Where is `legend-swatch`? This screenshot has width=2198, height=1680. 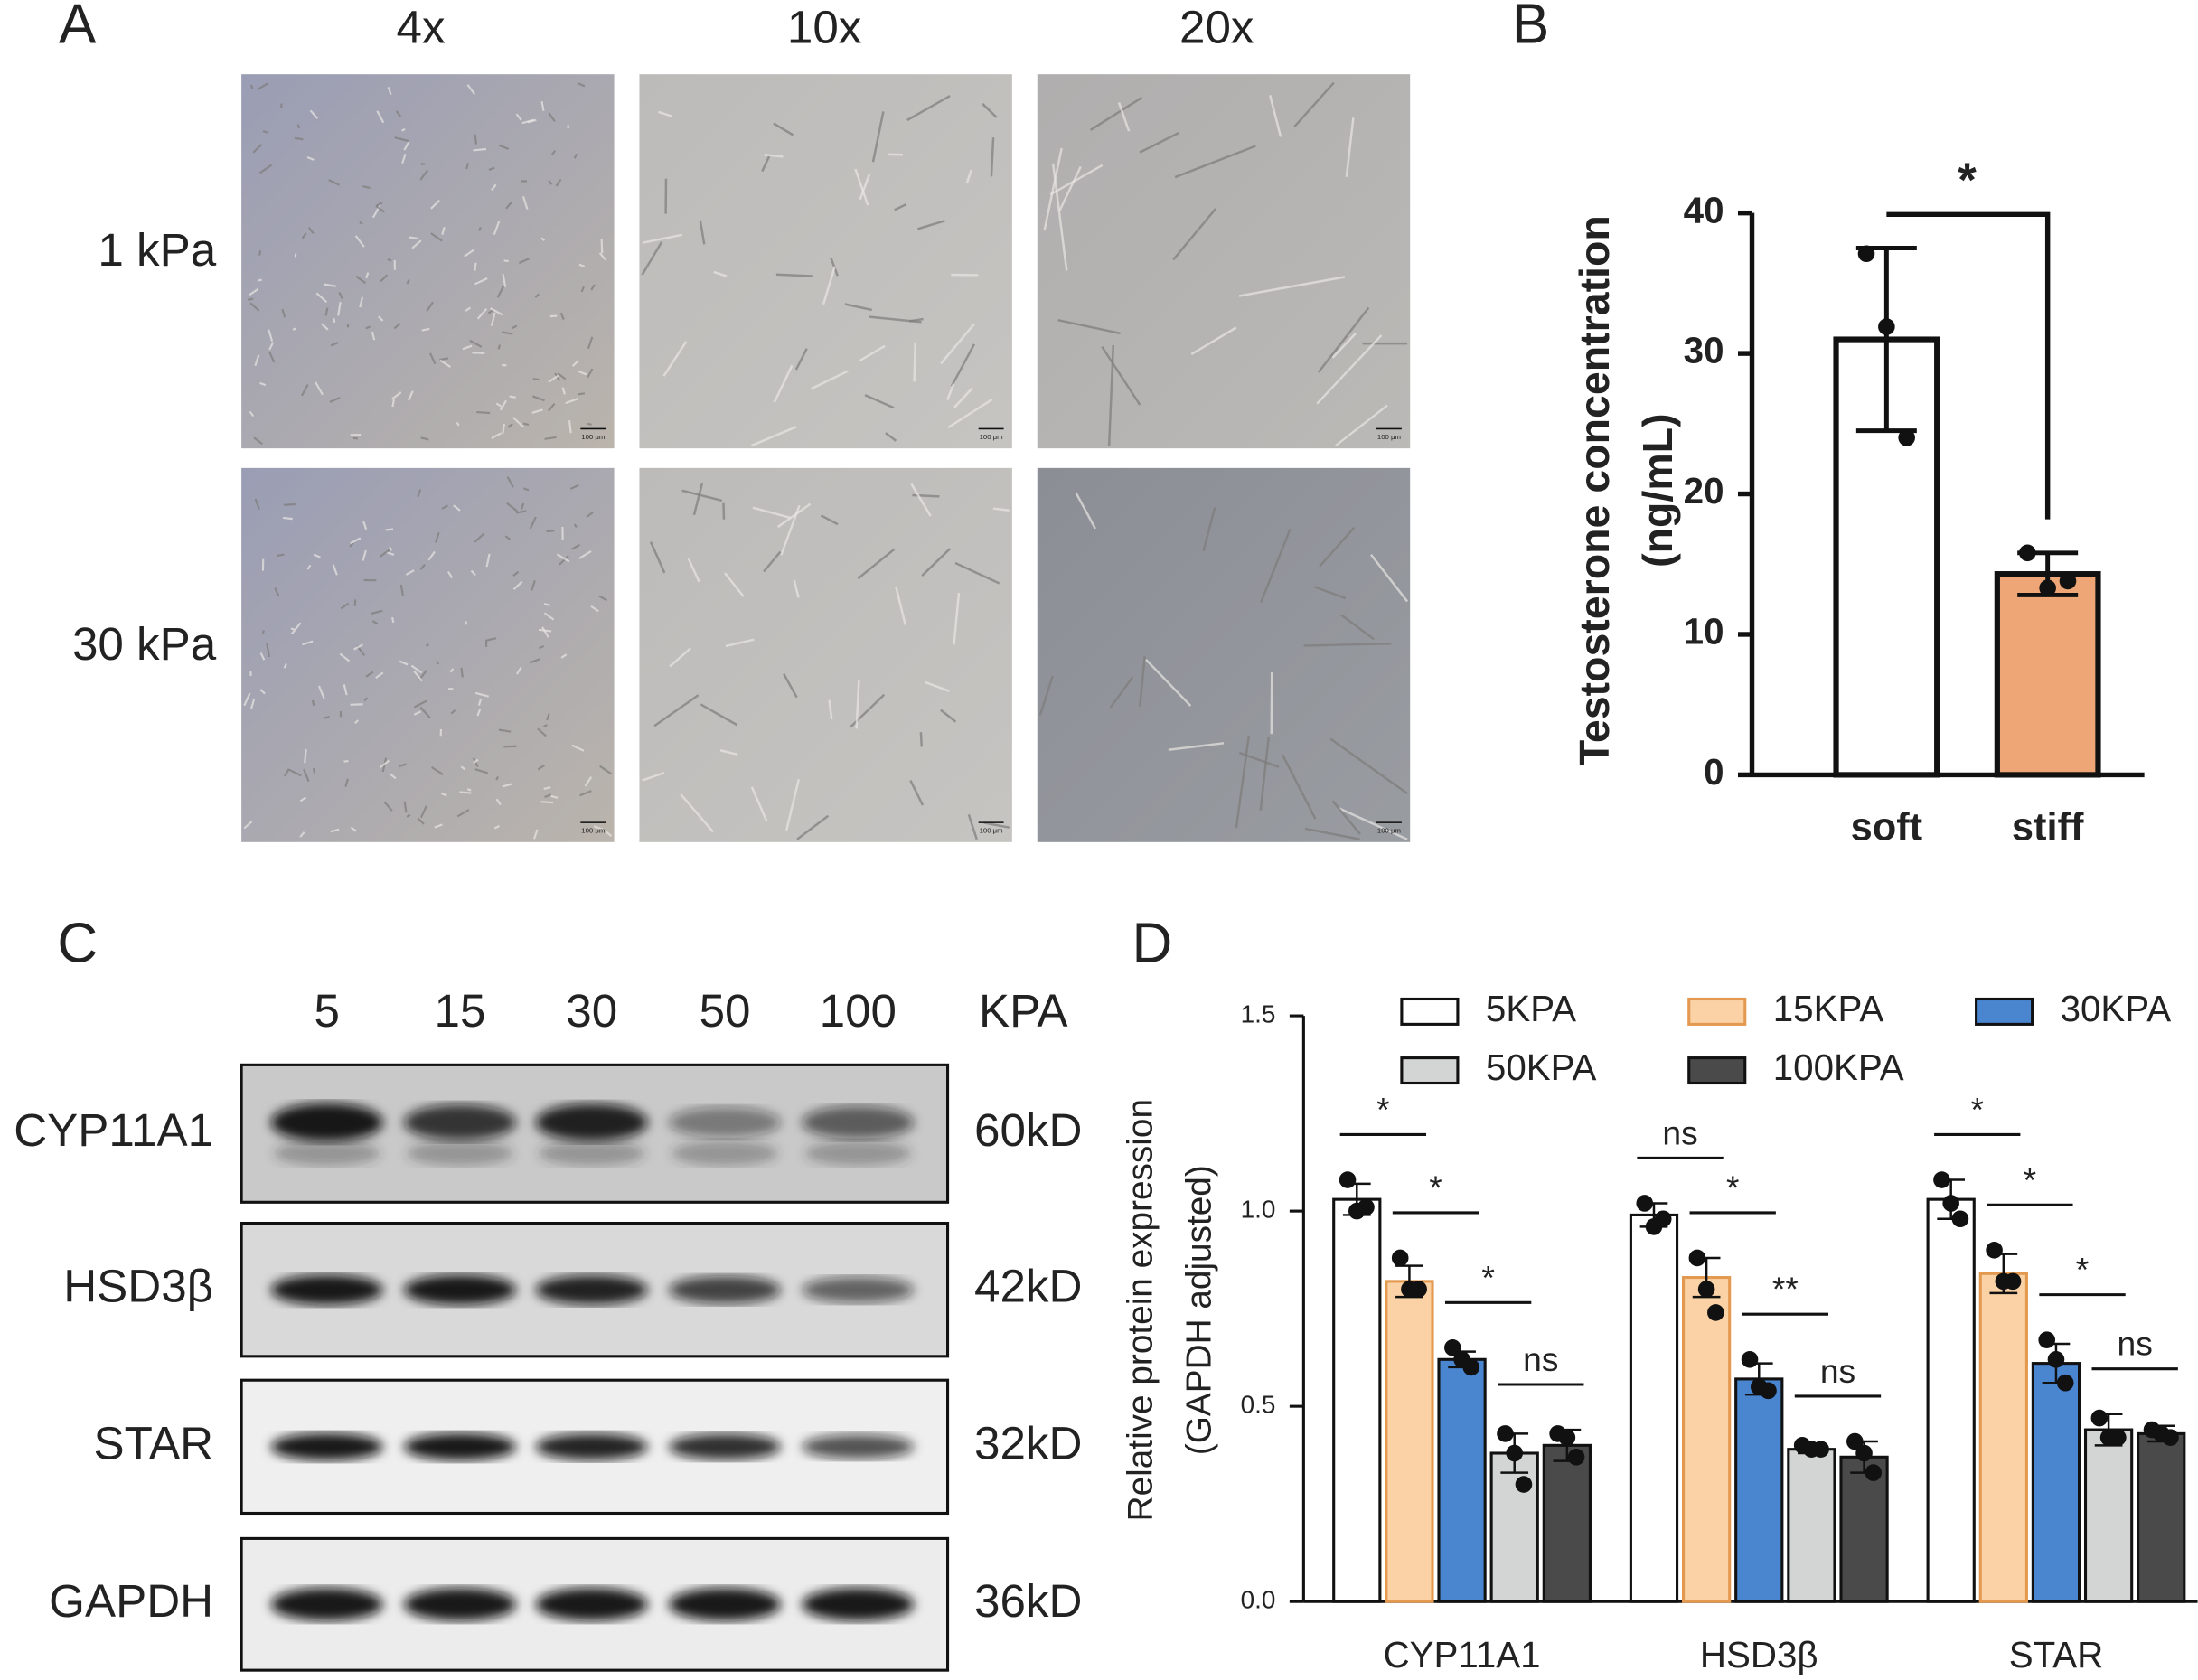 legend-swatch is located at coordinates (1430, 1012).